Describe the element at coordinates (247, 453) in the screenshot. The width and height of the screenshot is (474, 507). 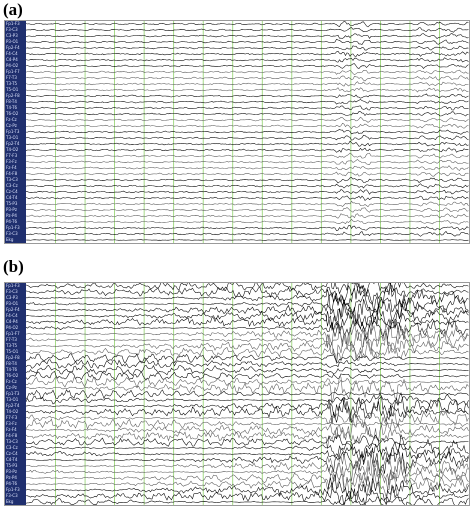
I see `eeg-trace-cz-c4` at that location.